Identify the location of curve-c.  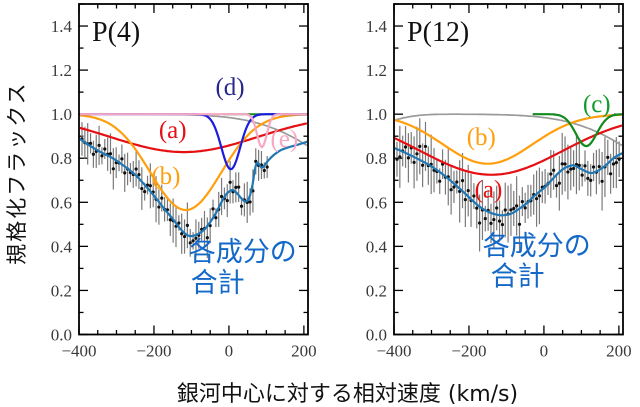
(577, 130).